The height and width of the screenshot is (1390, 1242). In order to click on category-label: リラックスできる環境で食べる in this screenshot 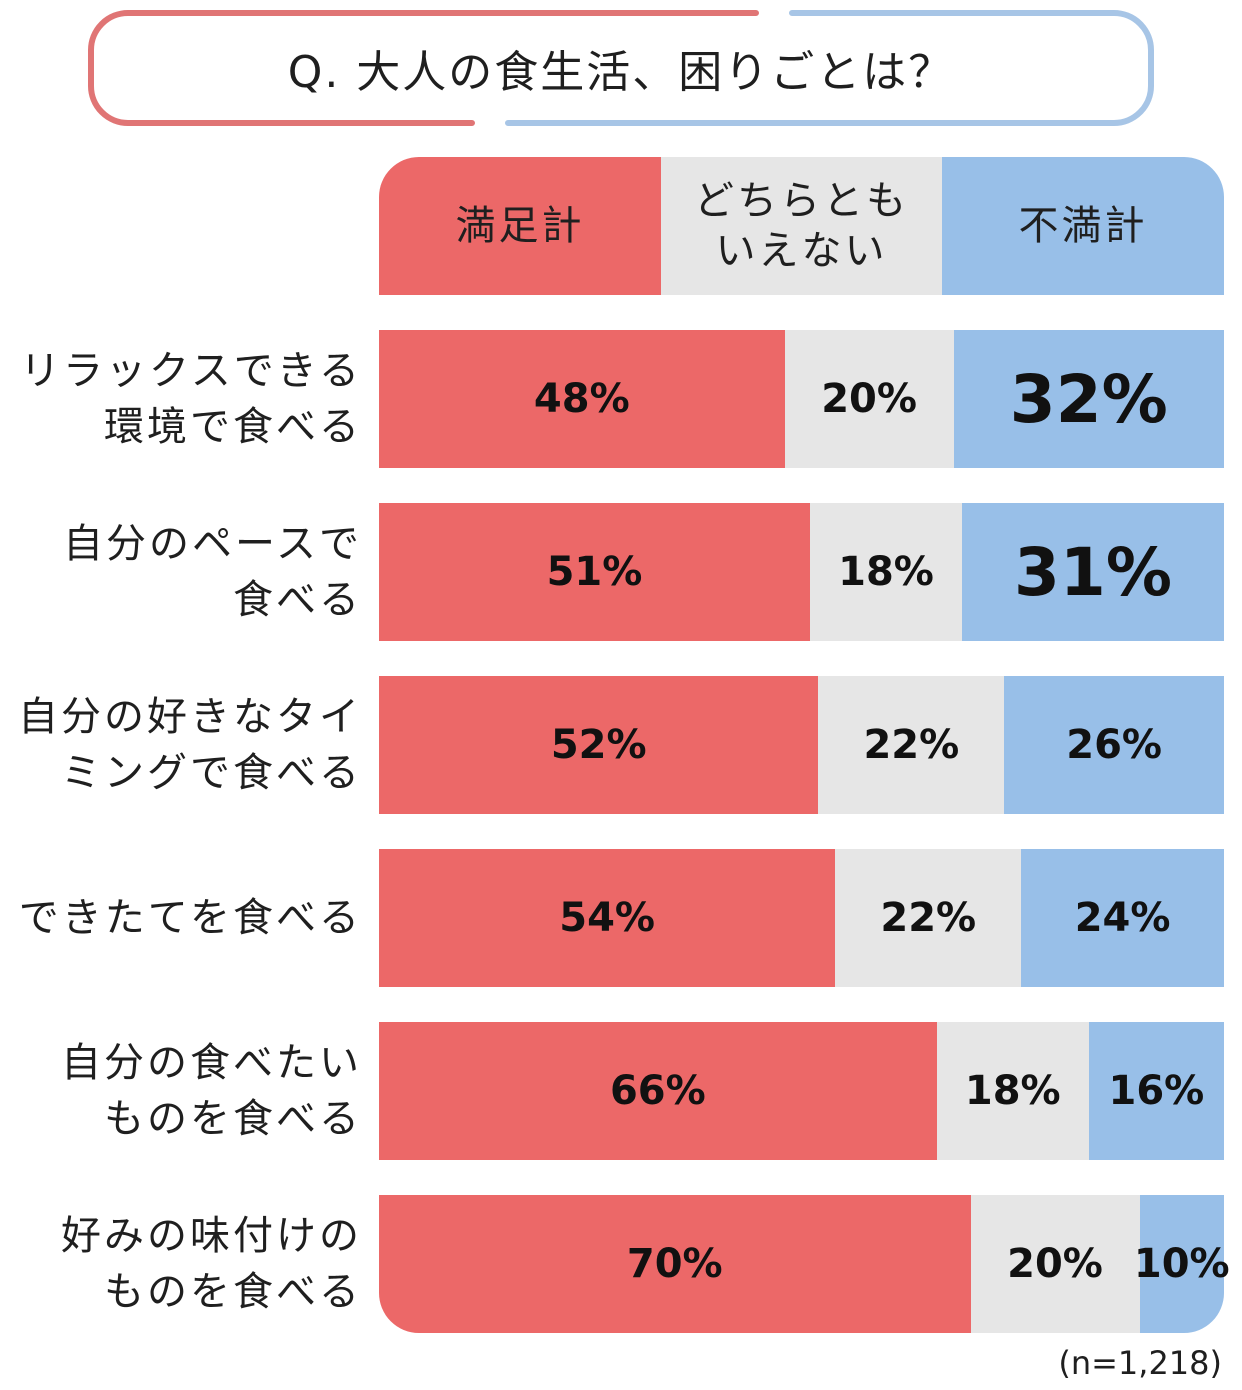, I will do `click(181, 399)`.